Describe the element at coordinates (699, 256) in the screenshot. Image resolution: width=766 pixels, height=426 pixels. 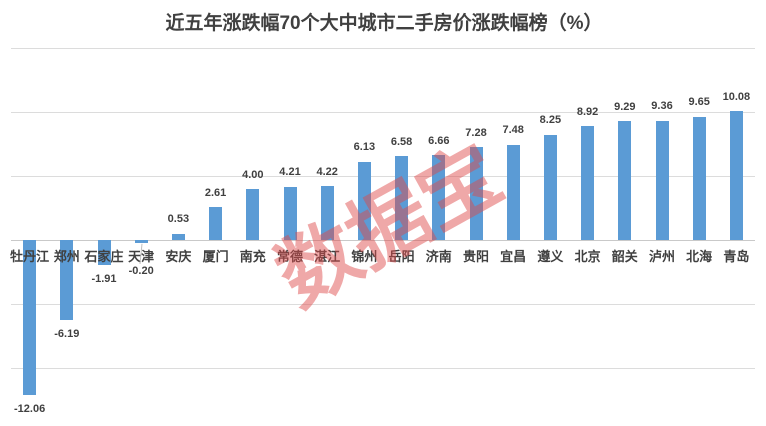
I see `category-label: 北海` at that location.